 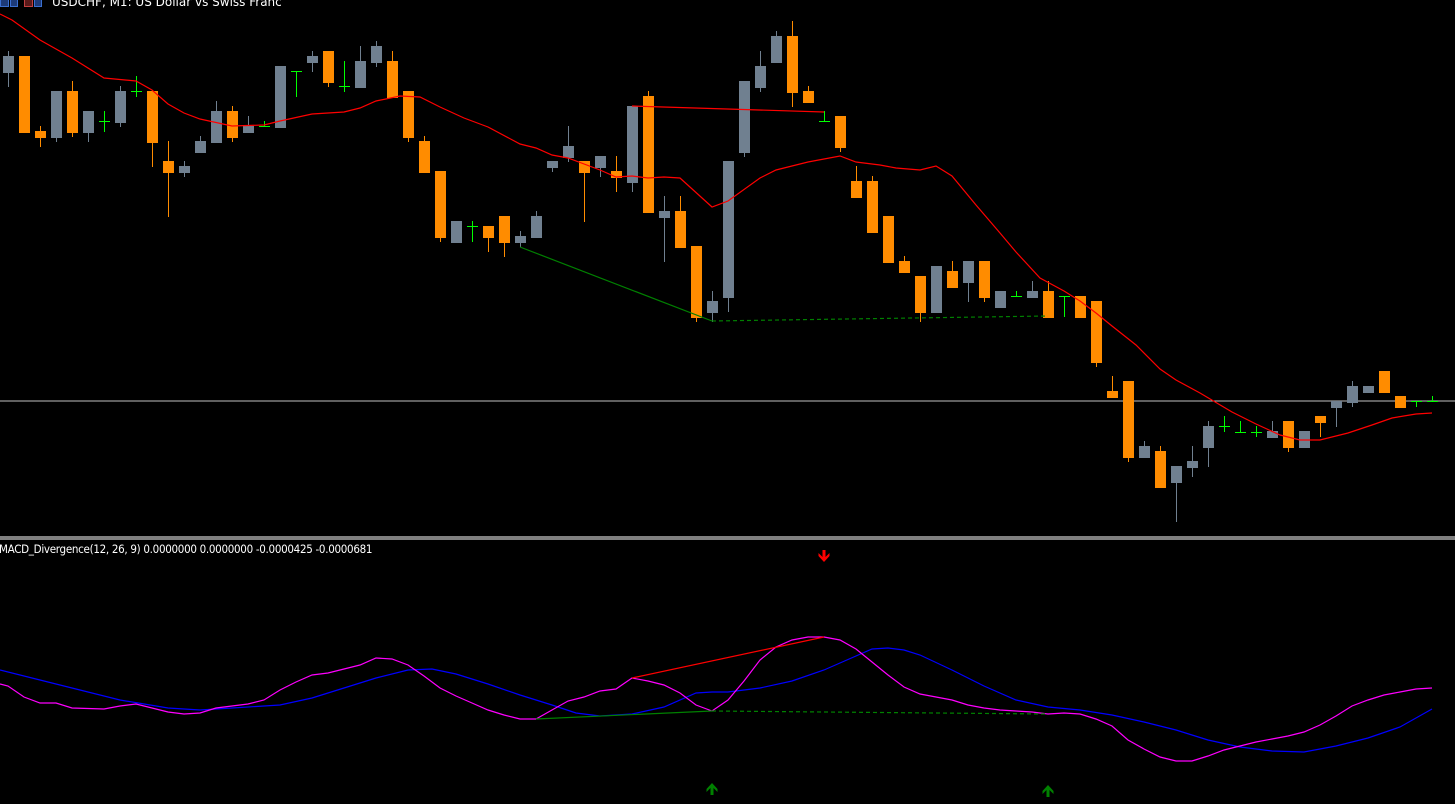 I want to click on window-tile-icon, so click(x=9, y=3).